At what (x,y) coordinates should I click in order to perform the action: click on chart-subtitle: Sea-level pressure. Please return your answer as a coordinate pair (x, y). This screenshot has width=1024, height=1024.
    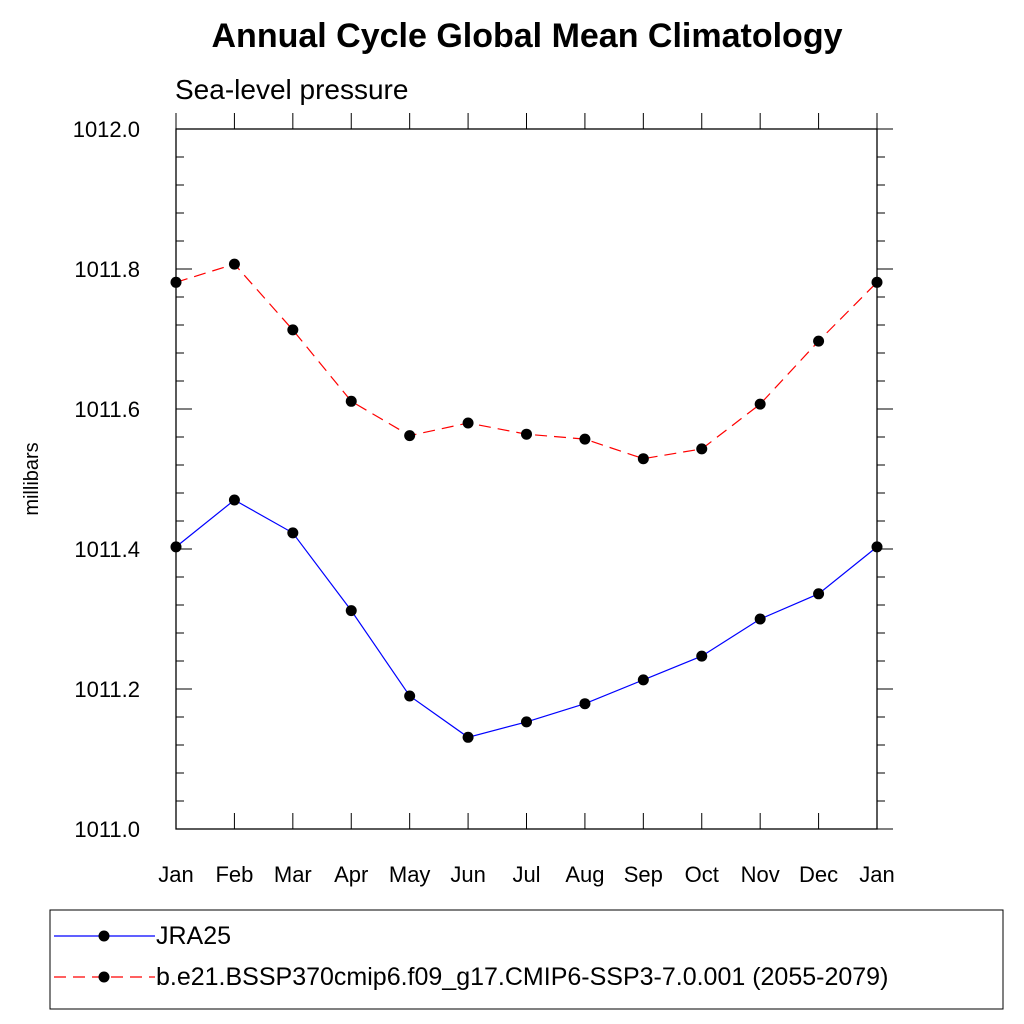
    Looking at the image, I should click on (291, 89).